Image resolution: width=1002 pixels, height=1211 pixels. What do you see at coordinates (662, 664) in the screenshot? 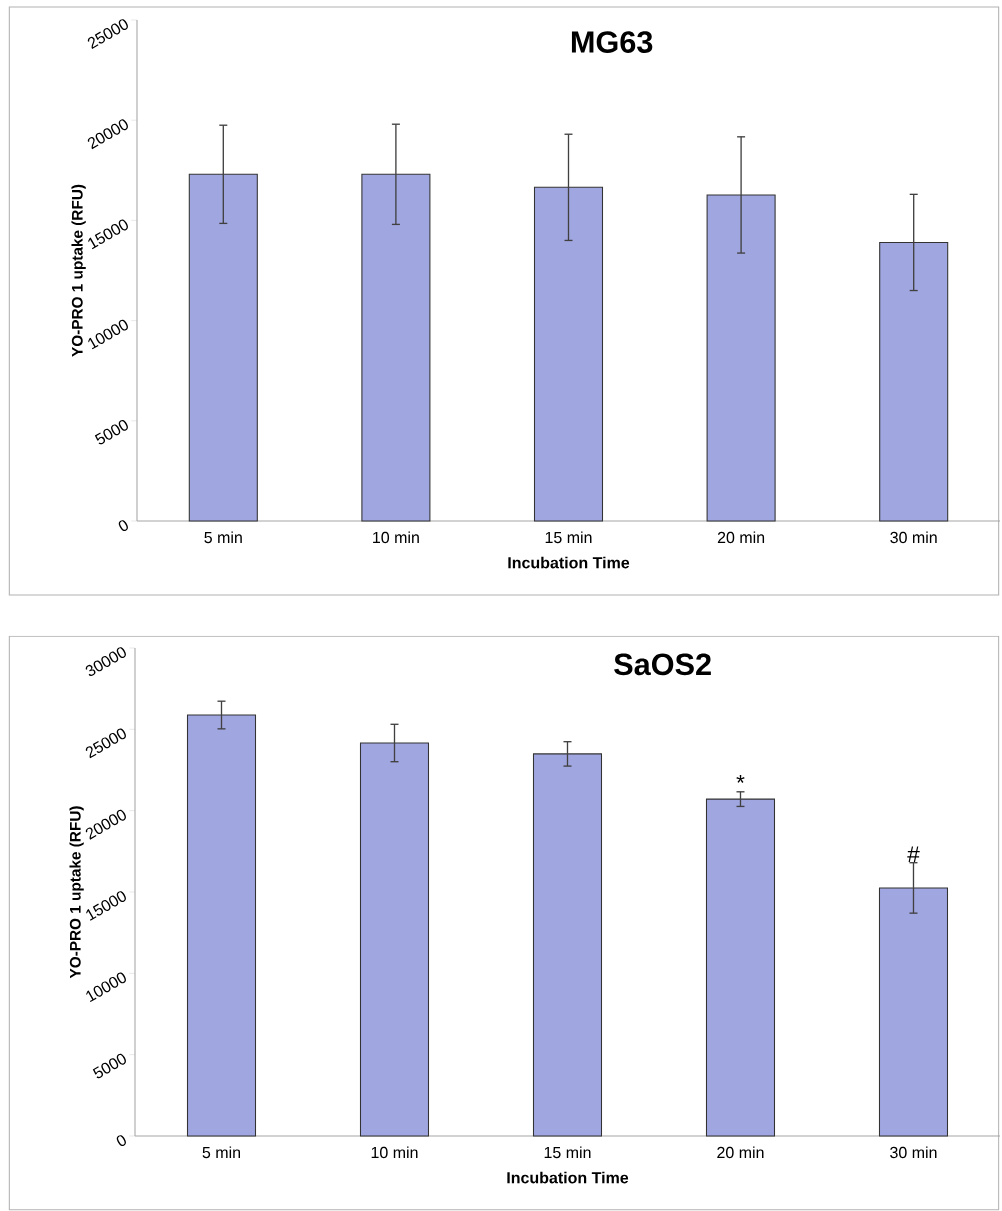
I see `chart-title: SaOS2` at bounding box center [662, 664].